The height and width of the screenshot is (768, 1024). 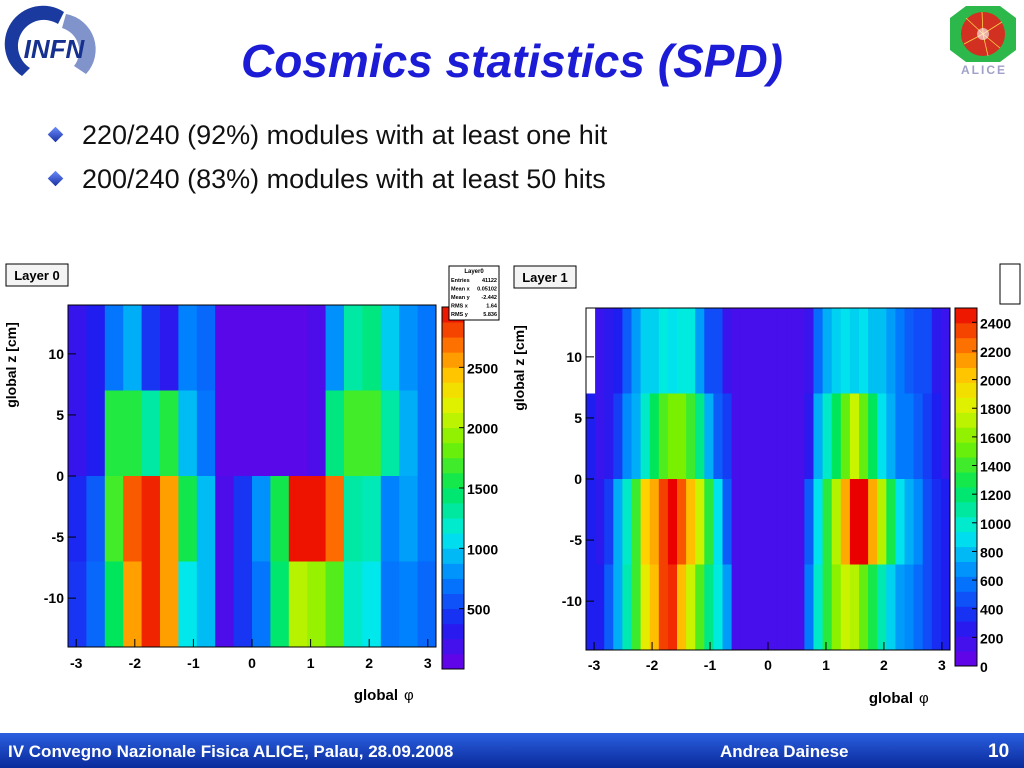 I want to click on z-tick-label: 1400, so click(x=995, y=467).